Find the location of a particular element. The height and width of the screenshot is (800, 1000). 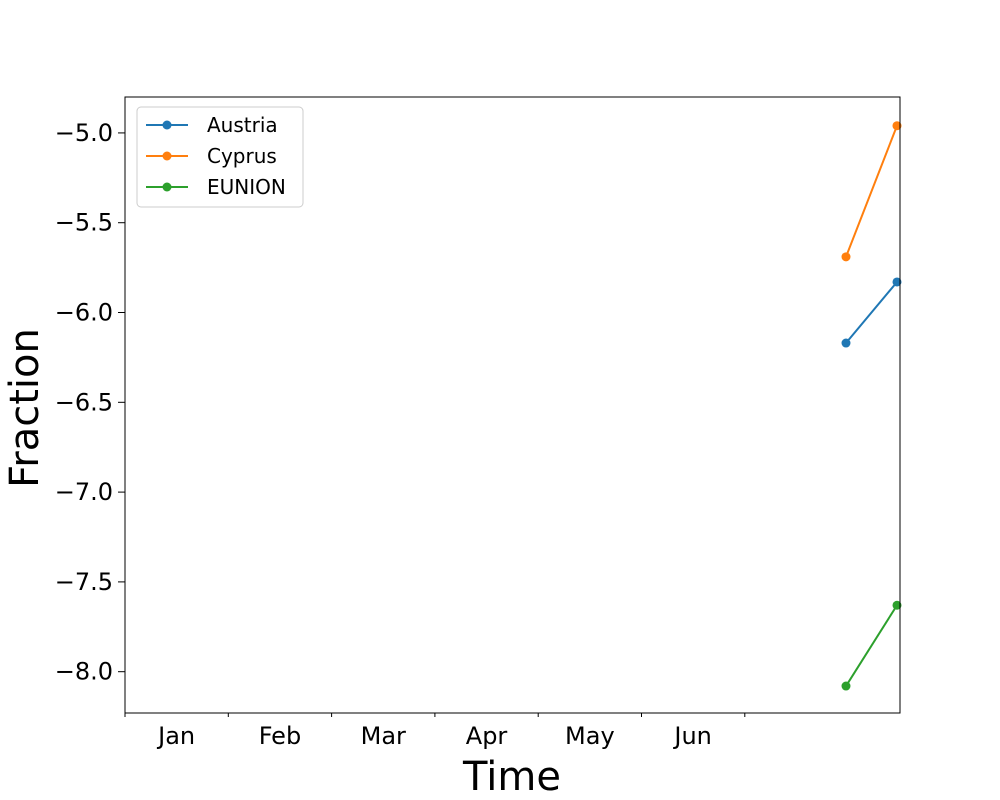

x-tick-label: Jun is located at coordinates (692, 736).